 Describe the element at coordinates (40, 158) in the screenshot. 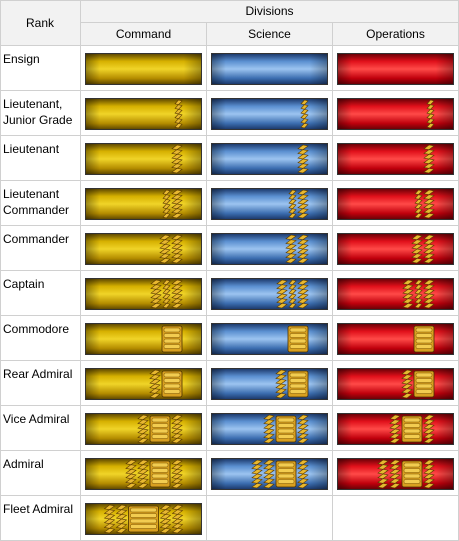

I see `rank-label: Lieutenant` at that location.